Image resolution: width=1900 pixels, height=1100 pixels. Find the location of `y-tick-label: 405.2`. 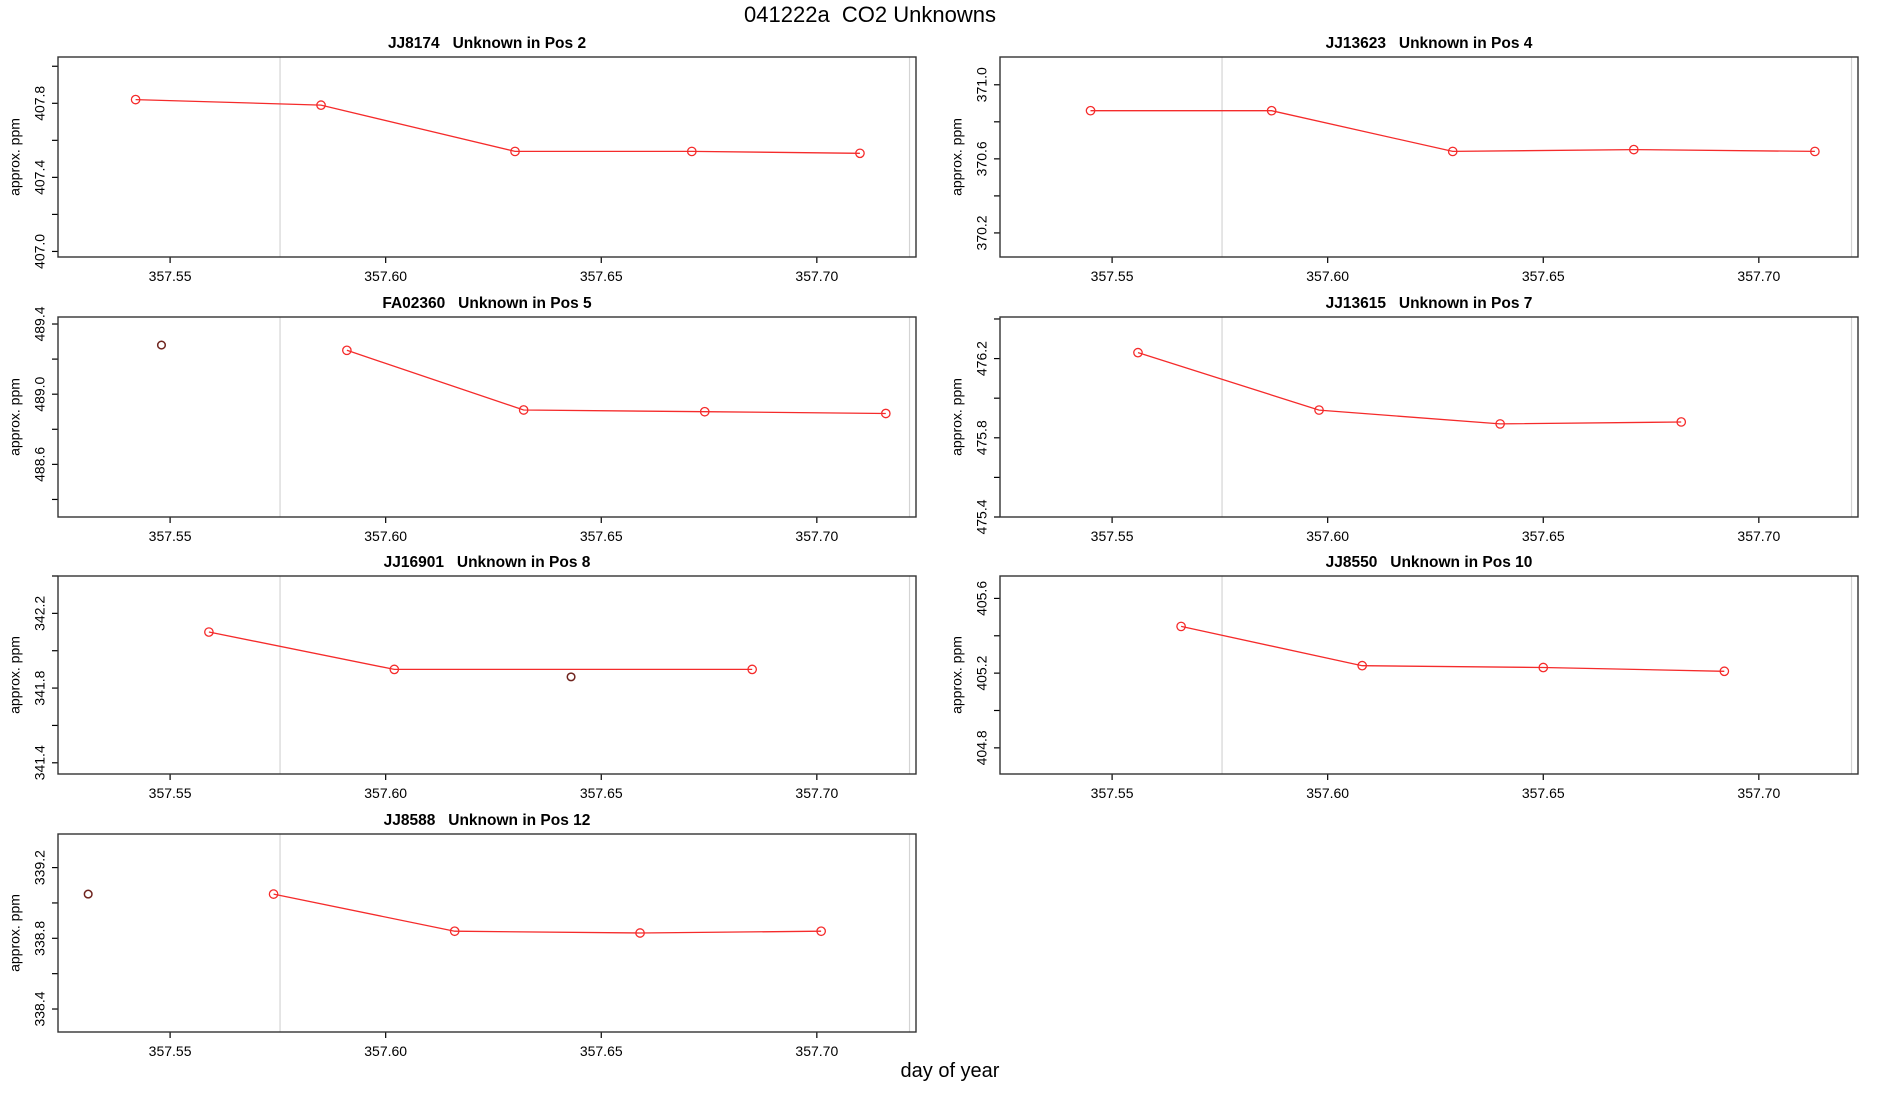

y-tick-label: 405.2 is located at coordinates (982, 672).